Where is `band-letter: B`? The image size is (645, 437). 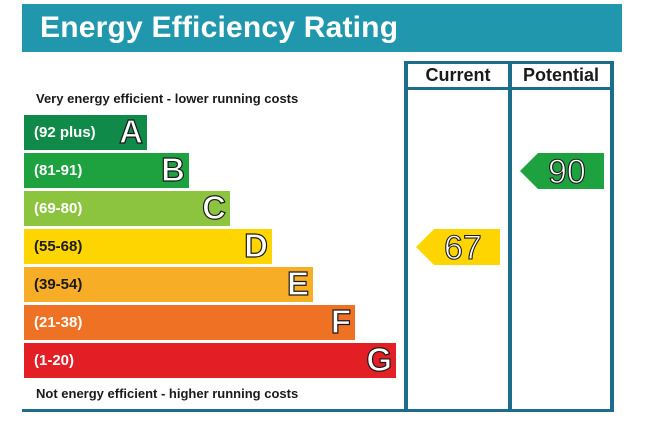 band-letter: B is located at coordinates (173, 169).